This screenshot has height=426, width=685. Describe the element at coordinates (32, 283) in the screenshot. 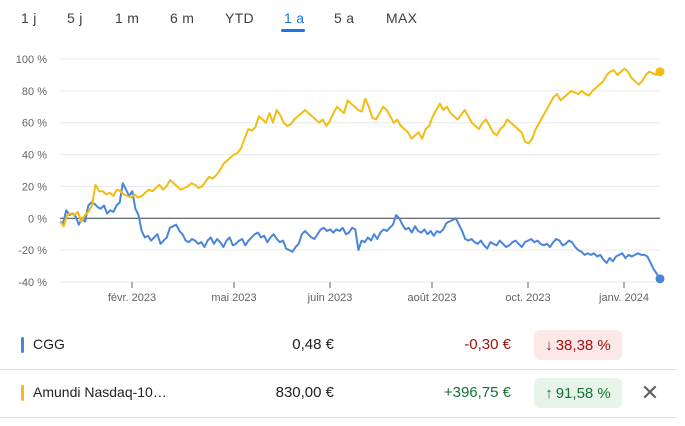

I see `y-tick-label: -40 %` at that location.